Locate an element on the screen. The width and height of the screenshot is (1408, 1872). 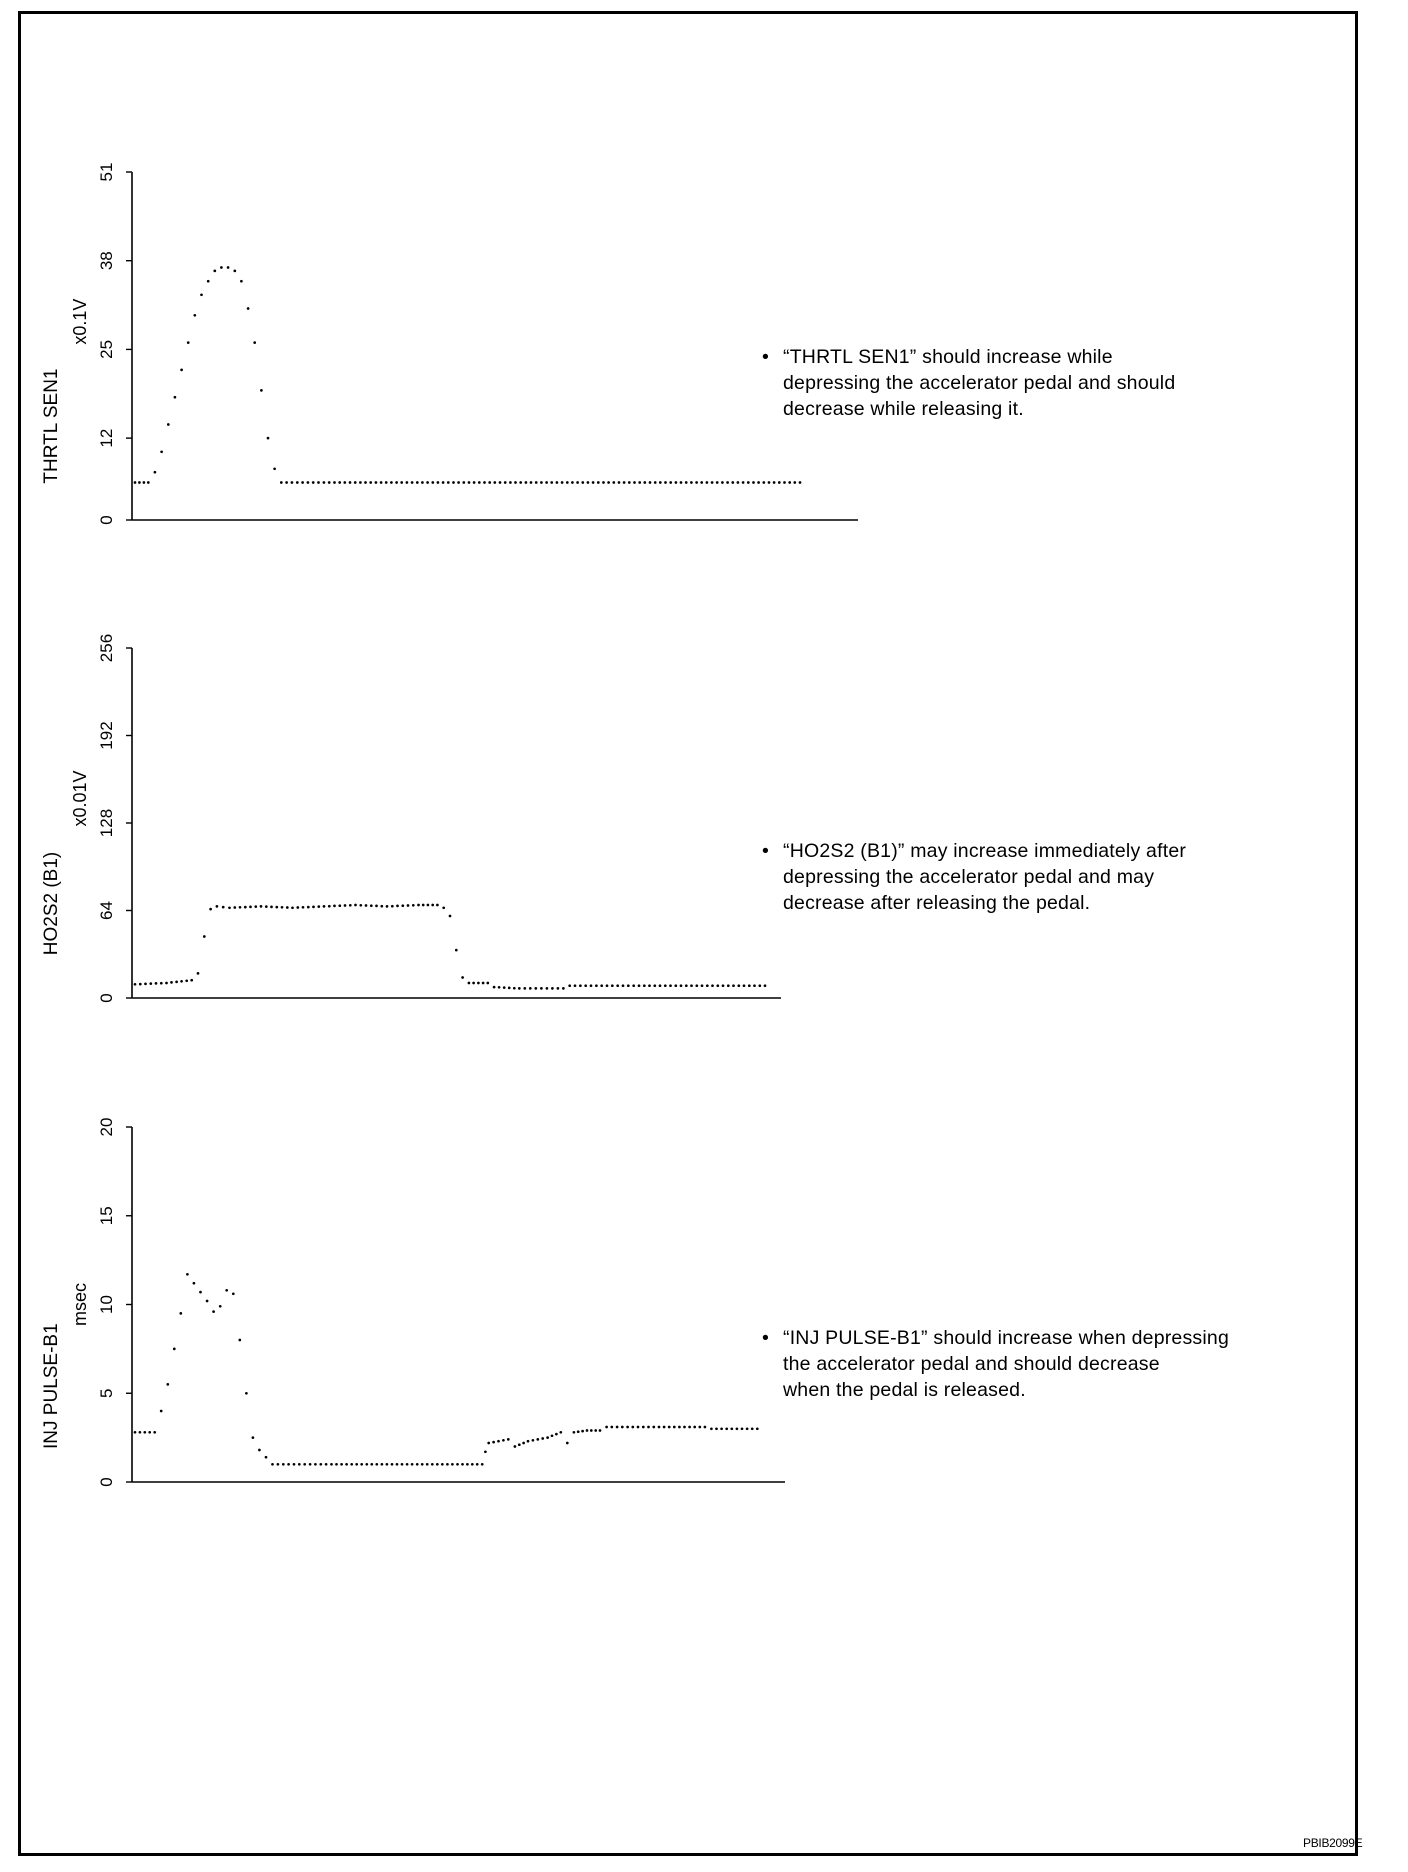
y-axis-label: THRTL SEN1 is located at coordinates (51, 425).